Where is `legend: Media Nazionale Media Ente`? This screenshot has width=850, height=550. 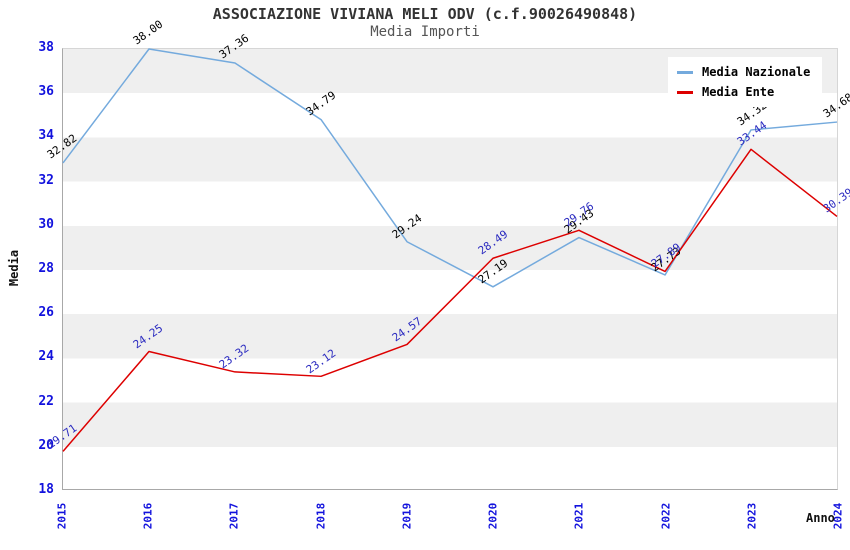 legend: Media Nazionale Media Ente is located at coordinates (745, 82).